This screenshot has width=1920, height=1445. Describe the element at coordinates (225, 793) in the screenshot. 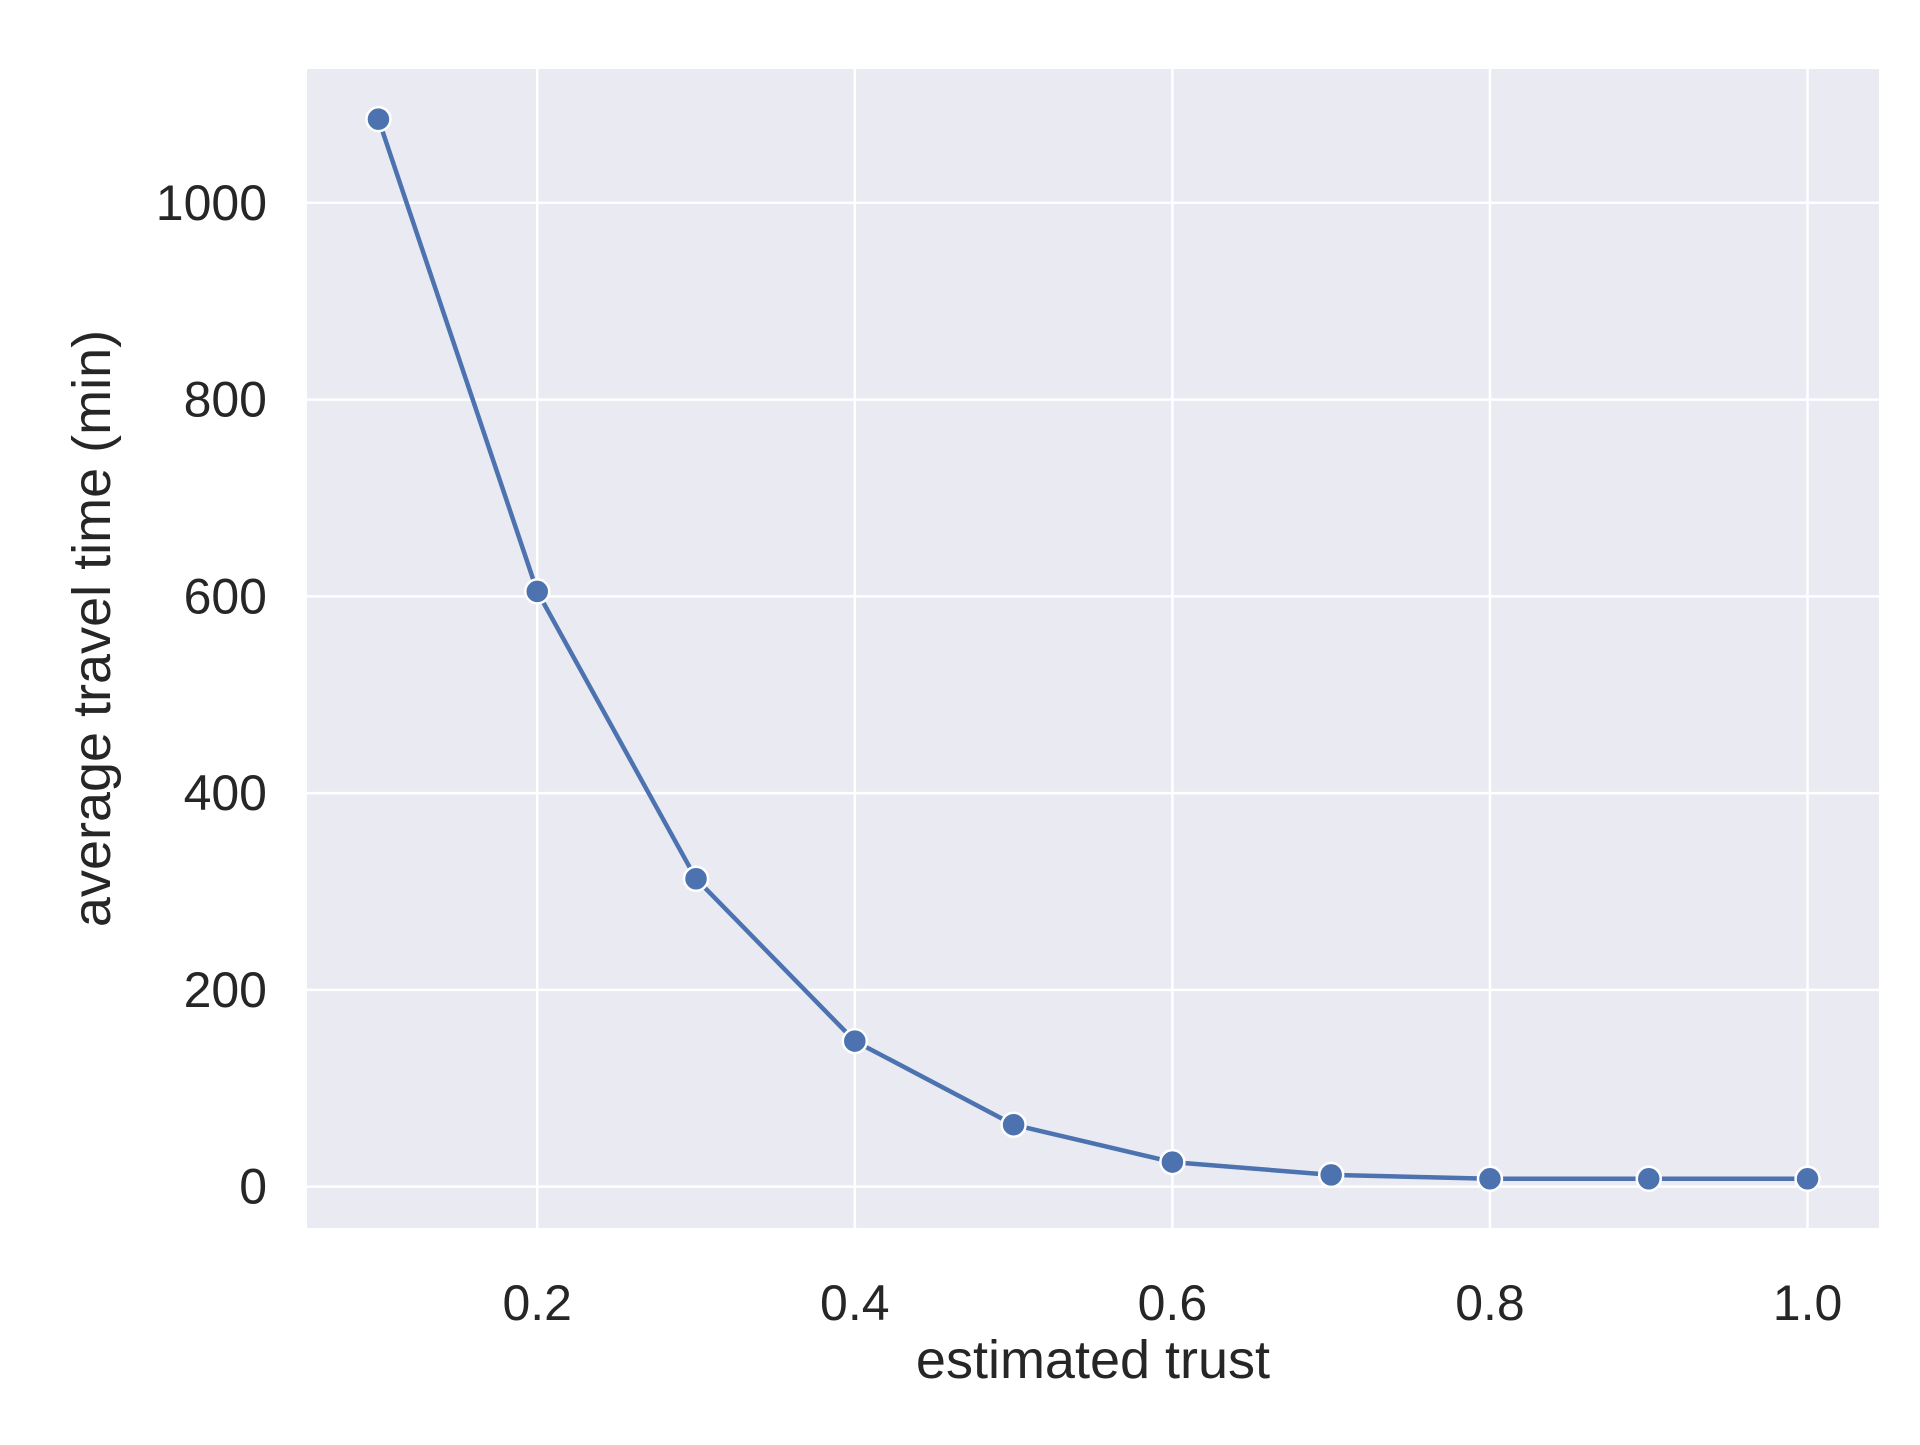

I see `y-tick-label: 400` at that location.